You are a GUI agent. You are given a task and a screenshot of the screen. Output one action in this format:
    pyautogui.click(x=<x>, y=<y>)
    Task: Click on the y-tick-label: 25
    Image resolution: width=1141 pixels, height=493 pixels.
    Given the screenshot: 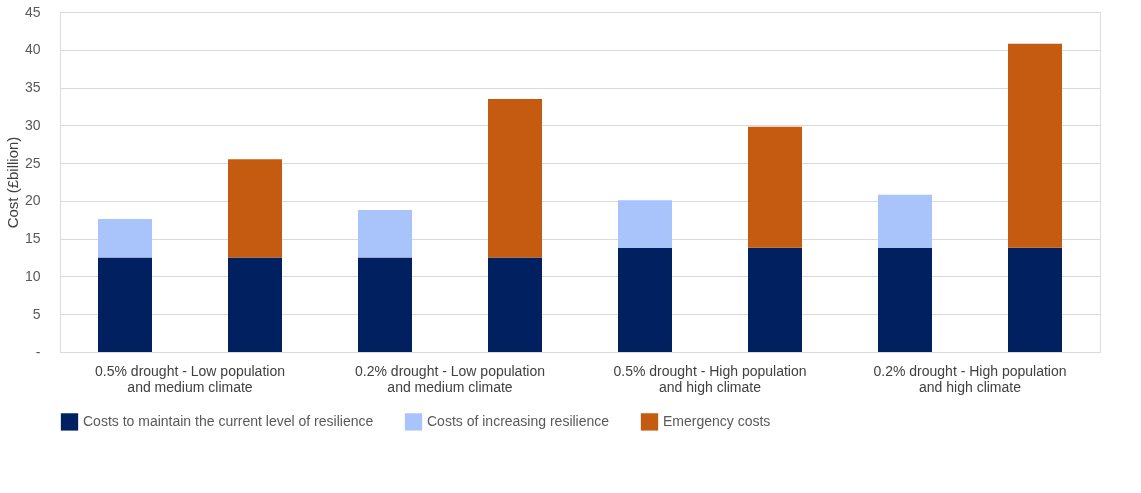 What is the action you would take?
    pyautogui.click(x=32, y=162)
    